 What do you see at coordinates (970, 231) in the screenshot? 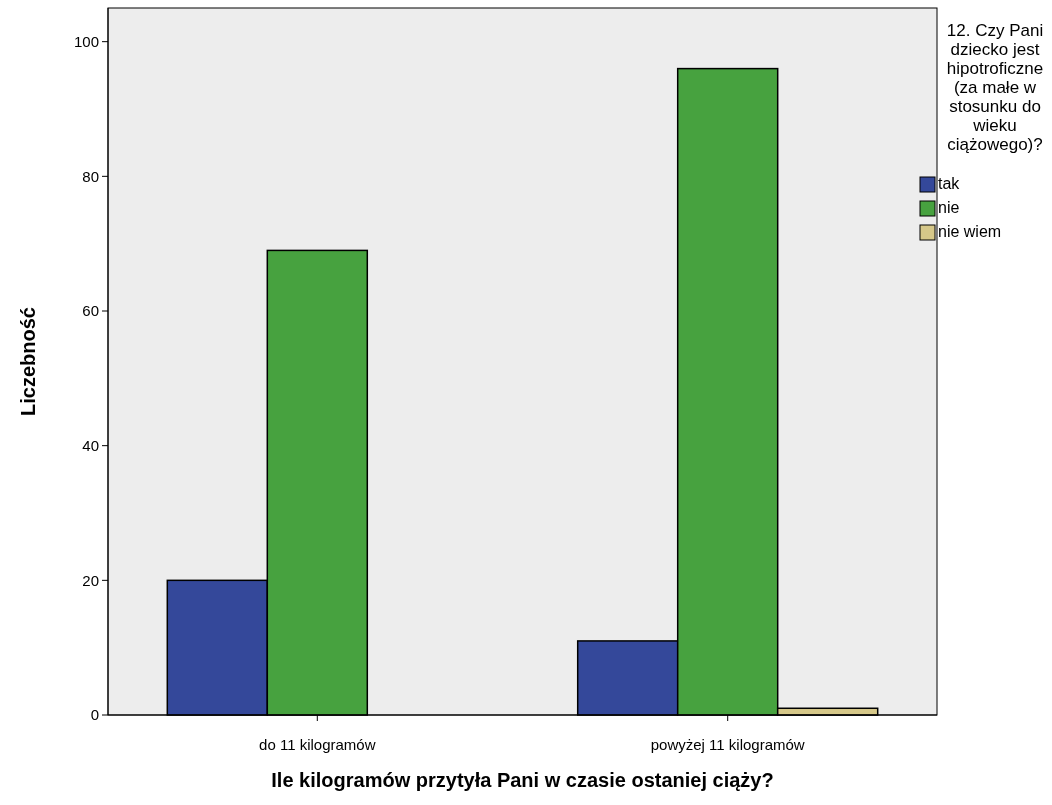
I see `legend-label: nie wiem` at bounding box center [970, 231].